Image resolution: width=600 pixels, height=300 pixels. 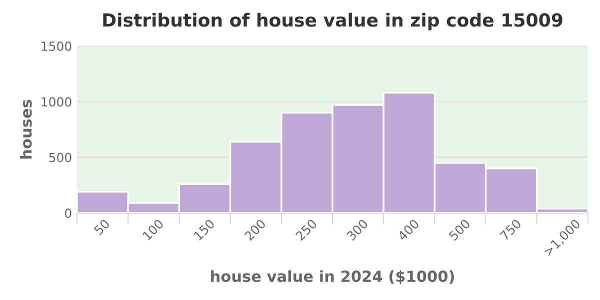 What do you see at coordinates (255, 229) in the screenshot?
I see `x-tick-label: 200` at bounding box center [255, 229].